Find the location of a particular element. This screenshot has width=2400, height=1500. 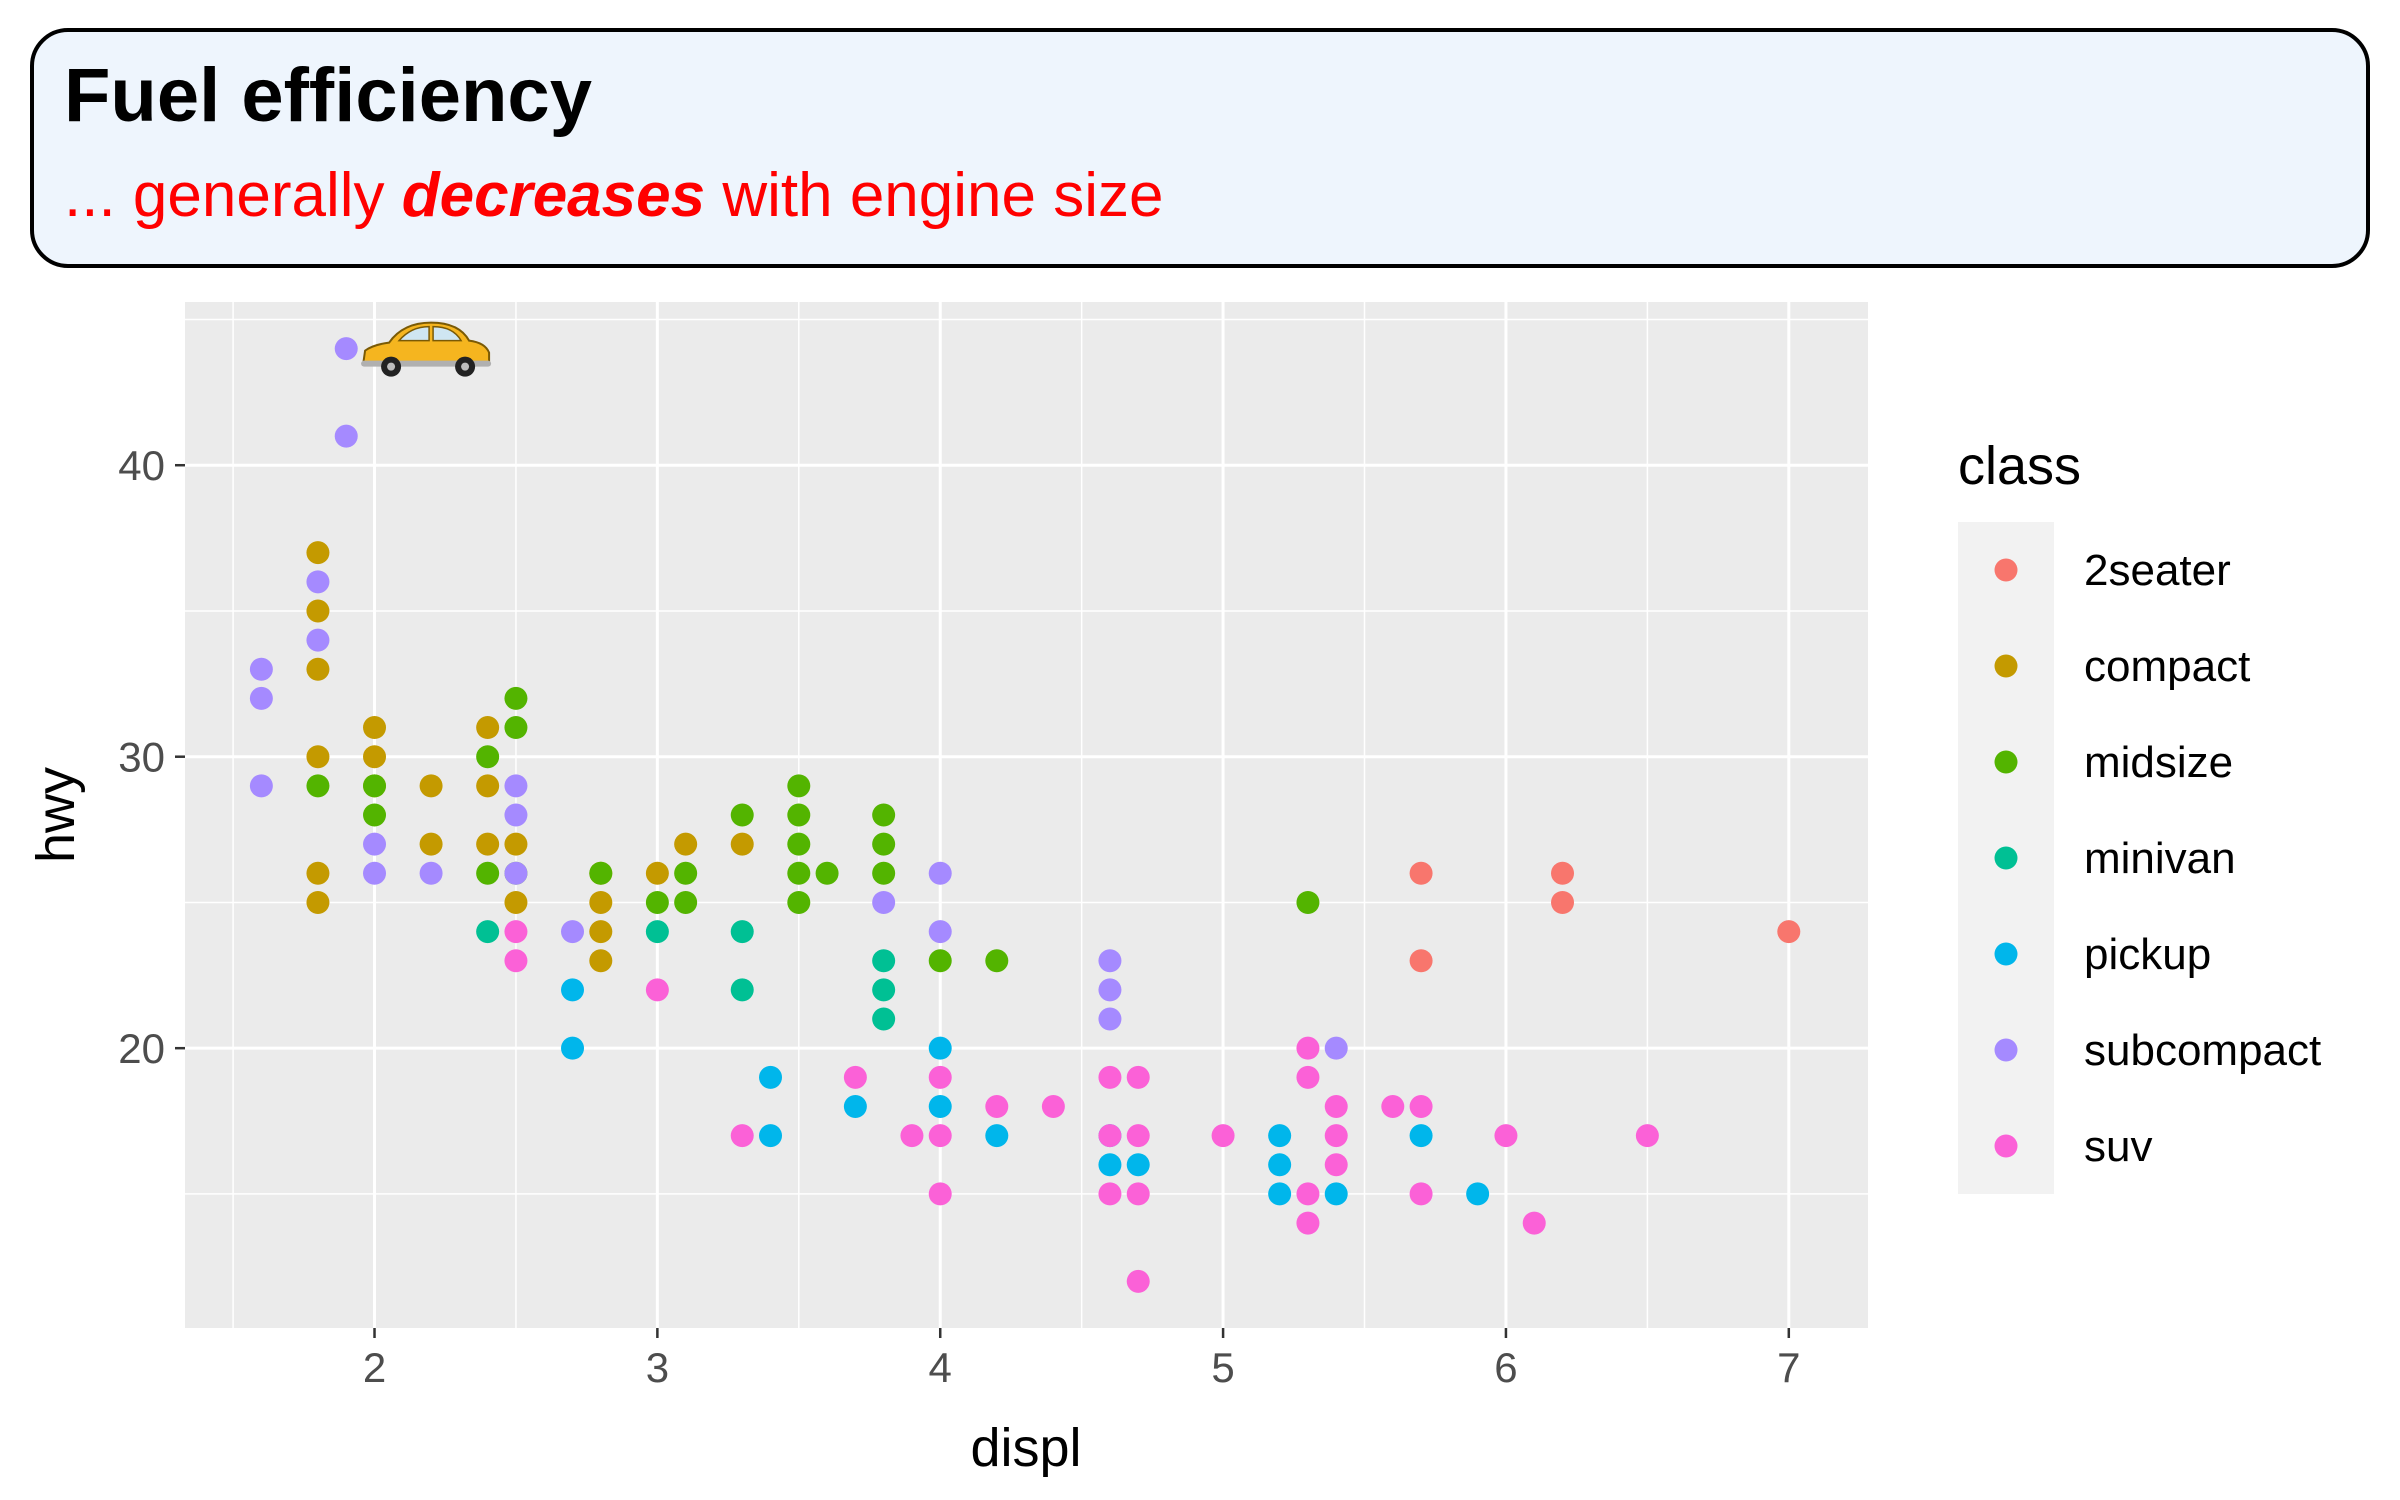

legend-label-minivan: minivan is located at coordinates (2160, 858).